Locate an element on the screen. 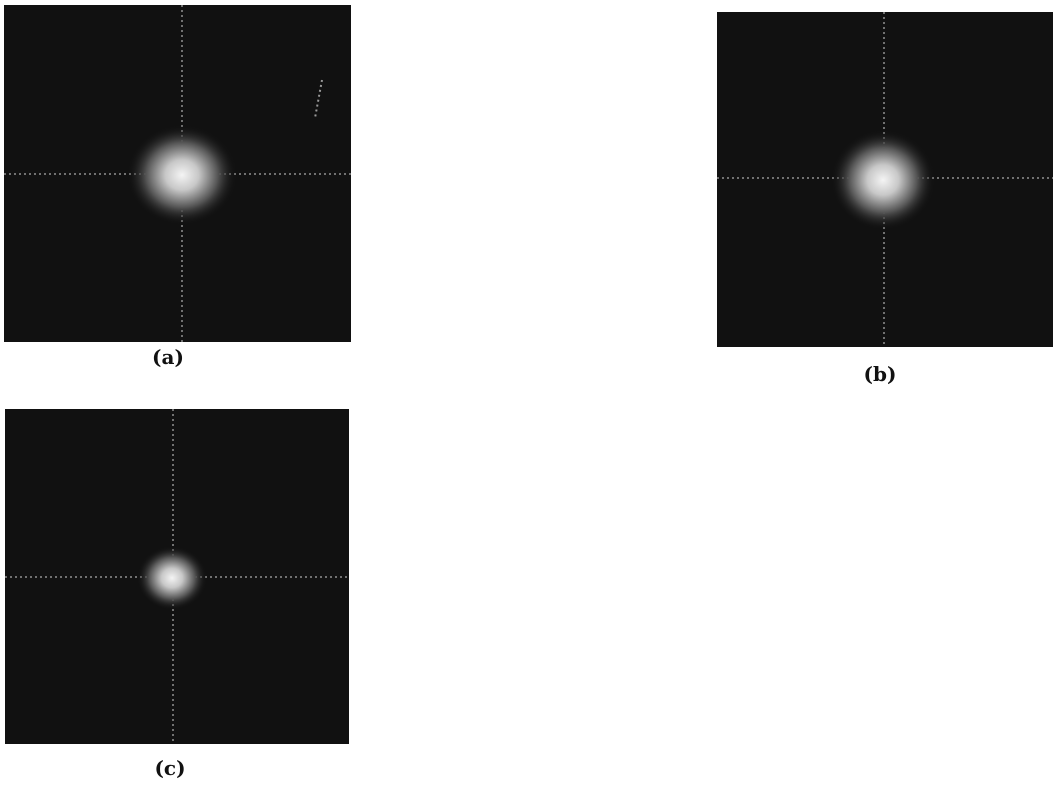  panel-b-image is located at coordinates (885, 179).